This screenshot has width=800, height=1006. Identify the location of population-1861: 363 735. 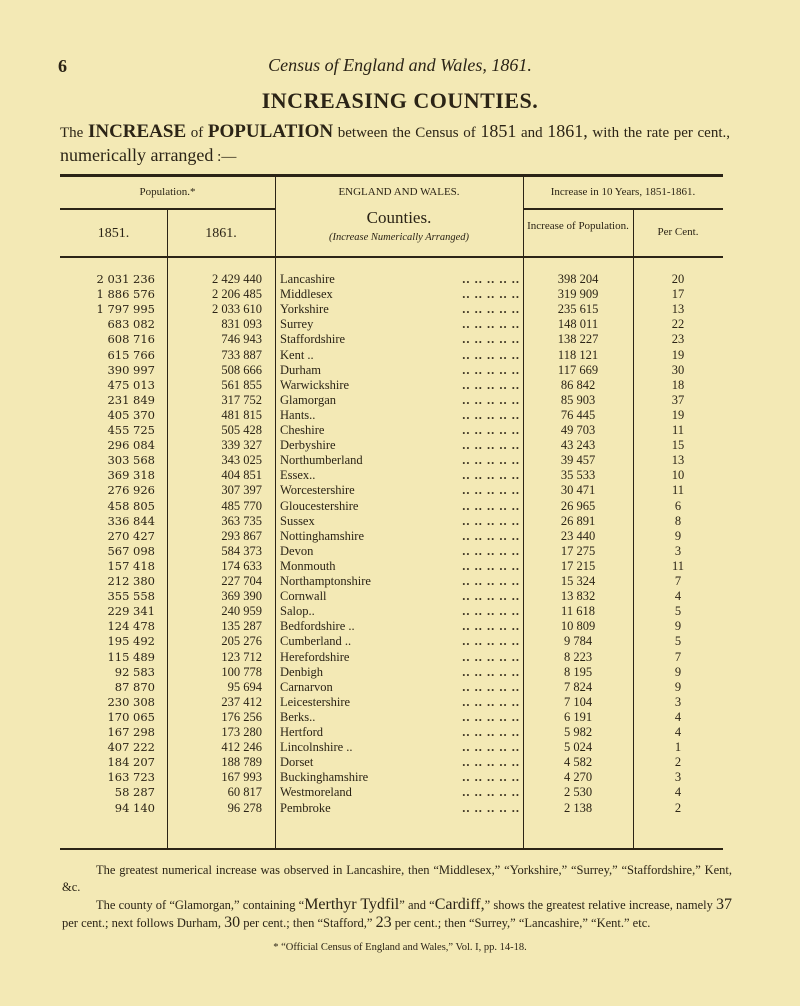
(241, 520).